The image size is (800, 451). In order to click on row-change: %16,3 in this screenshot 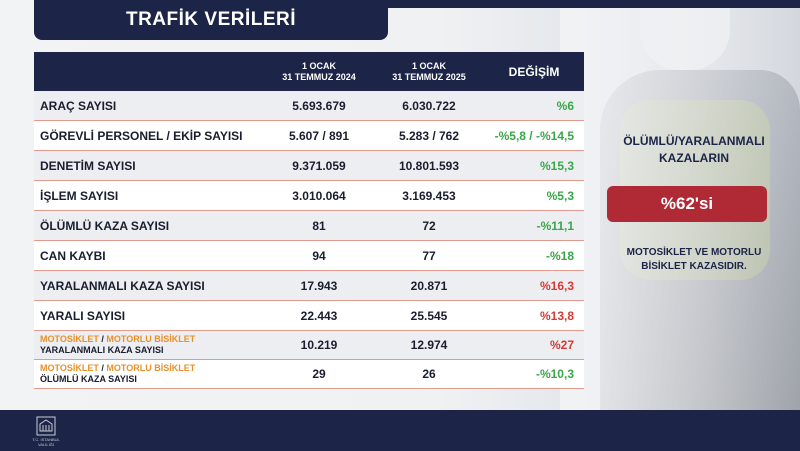, I will do `click(556, 285)`.